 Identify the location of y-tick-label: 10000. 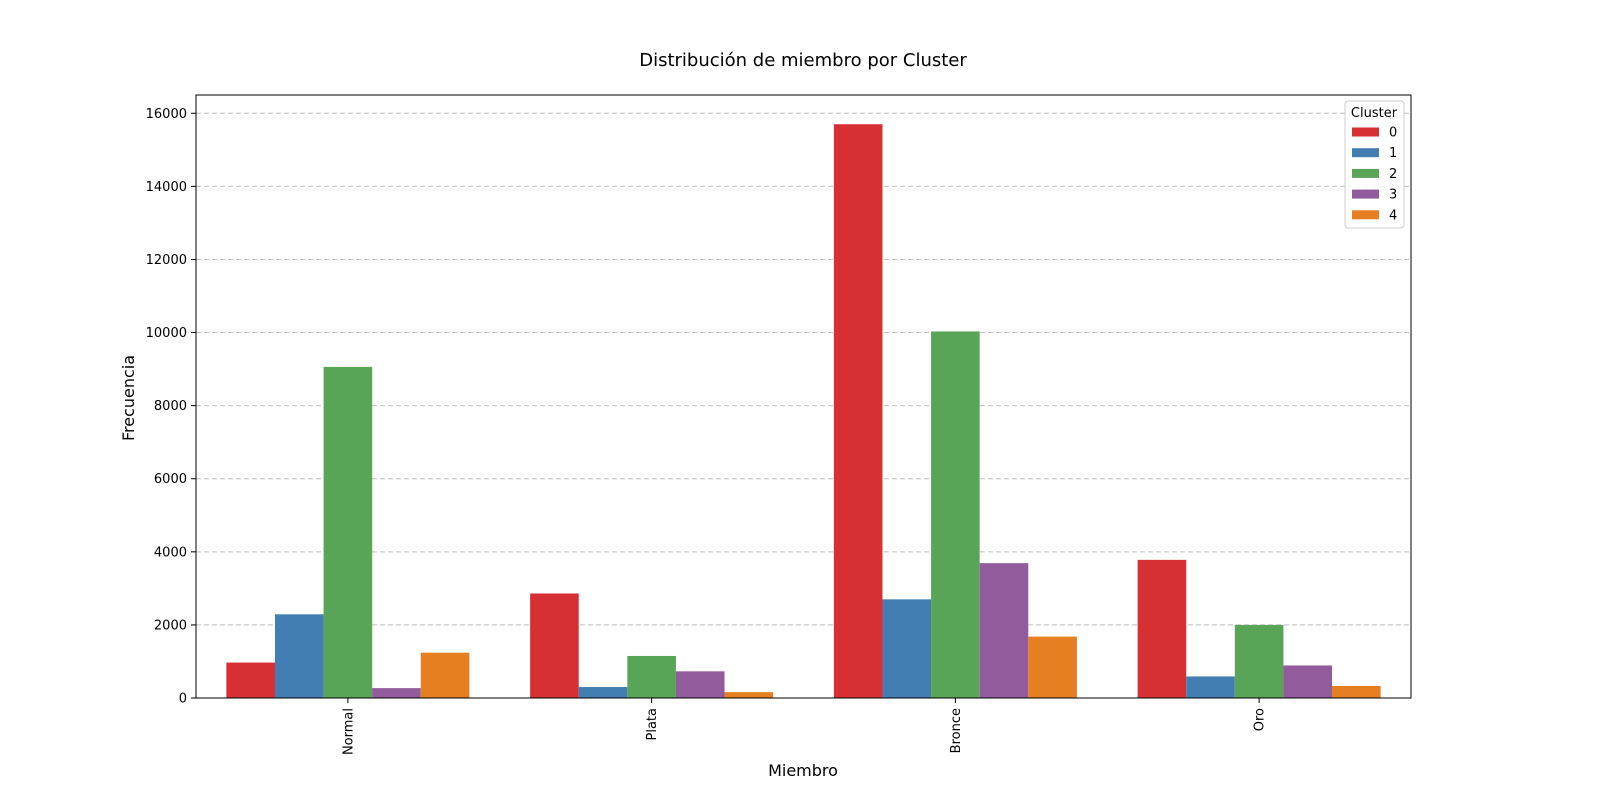
(166, 333).